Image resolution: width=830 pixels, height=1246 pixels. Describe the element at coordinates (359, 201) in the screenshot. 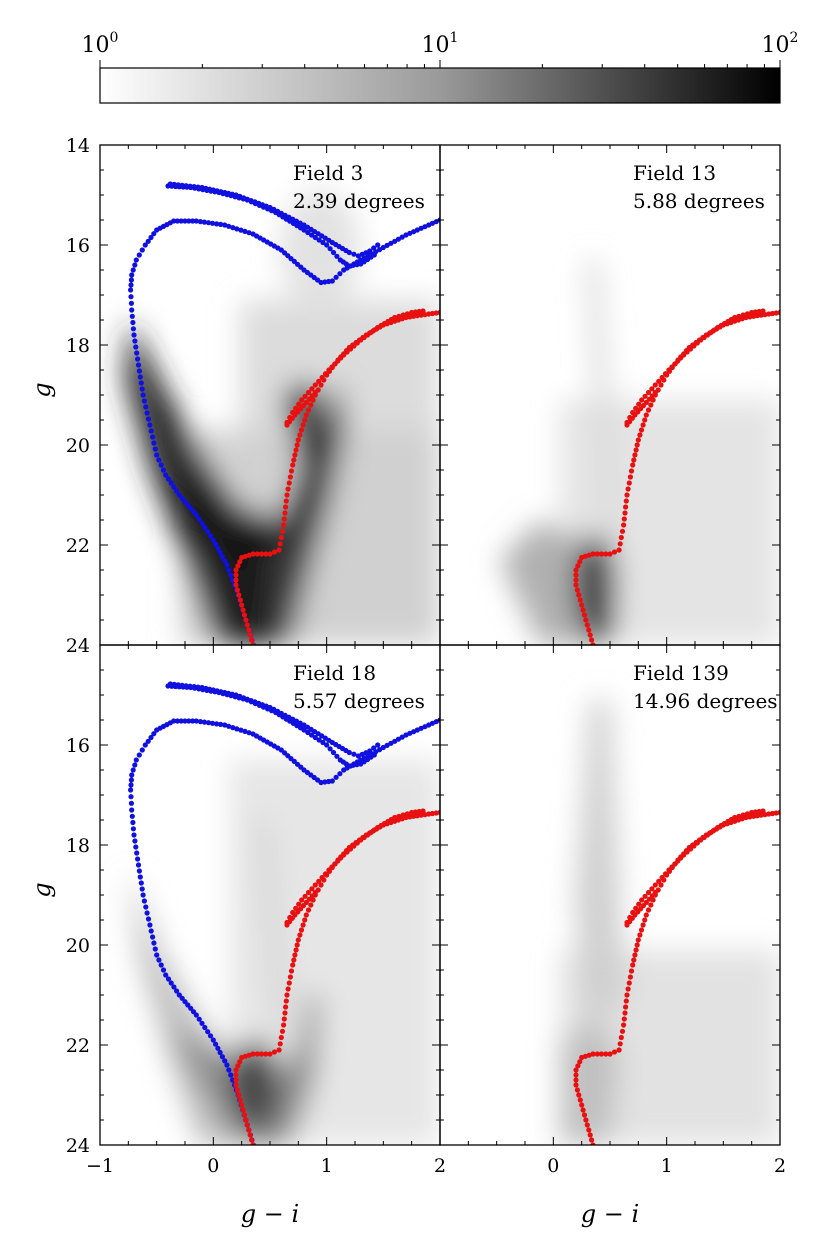

I see `panel-field-3-distance: 2.39 degrees` at that location.